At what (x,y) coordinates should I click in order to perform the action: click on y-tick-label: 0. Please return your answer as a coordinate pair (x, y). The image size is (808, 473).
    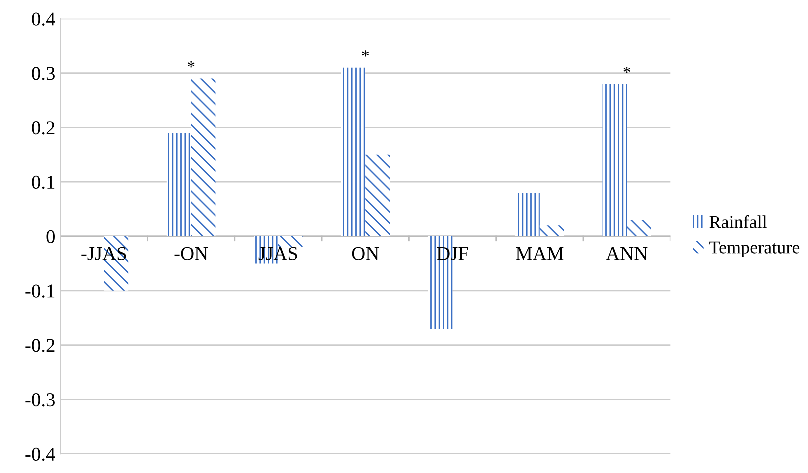
    Looking at the image, I should click on (50, 237).